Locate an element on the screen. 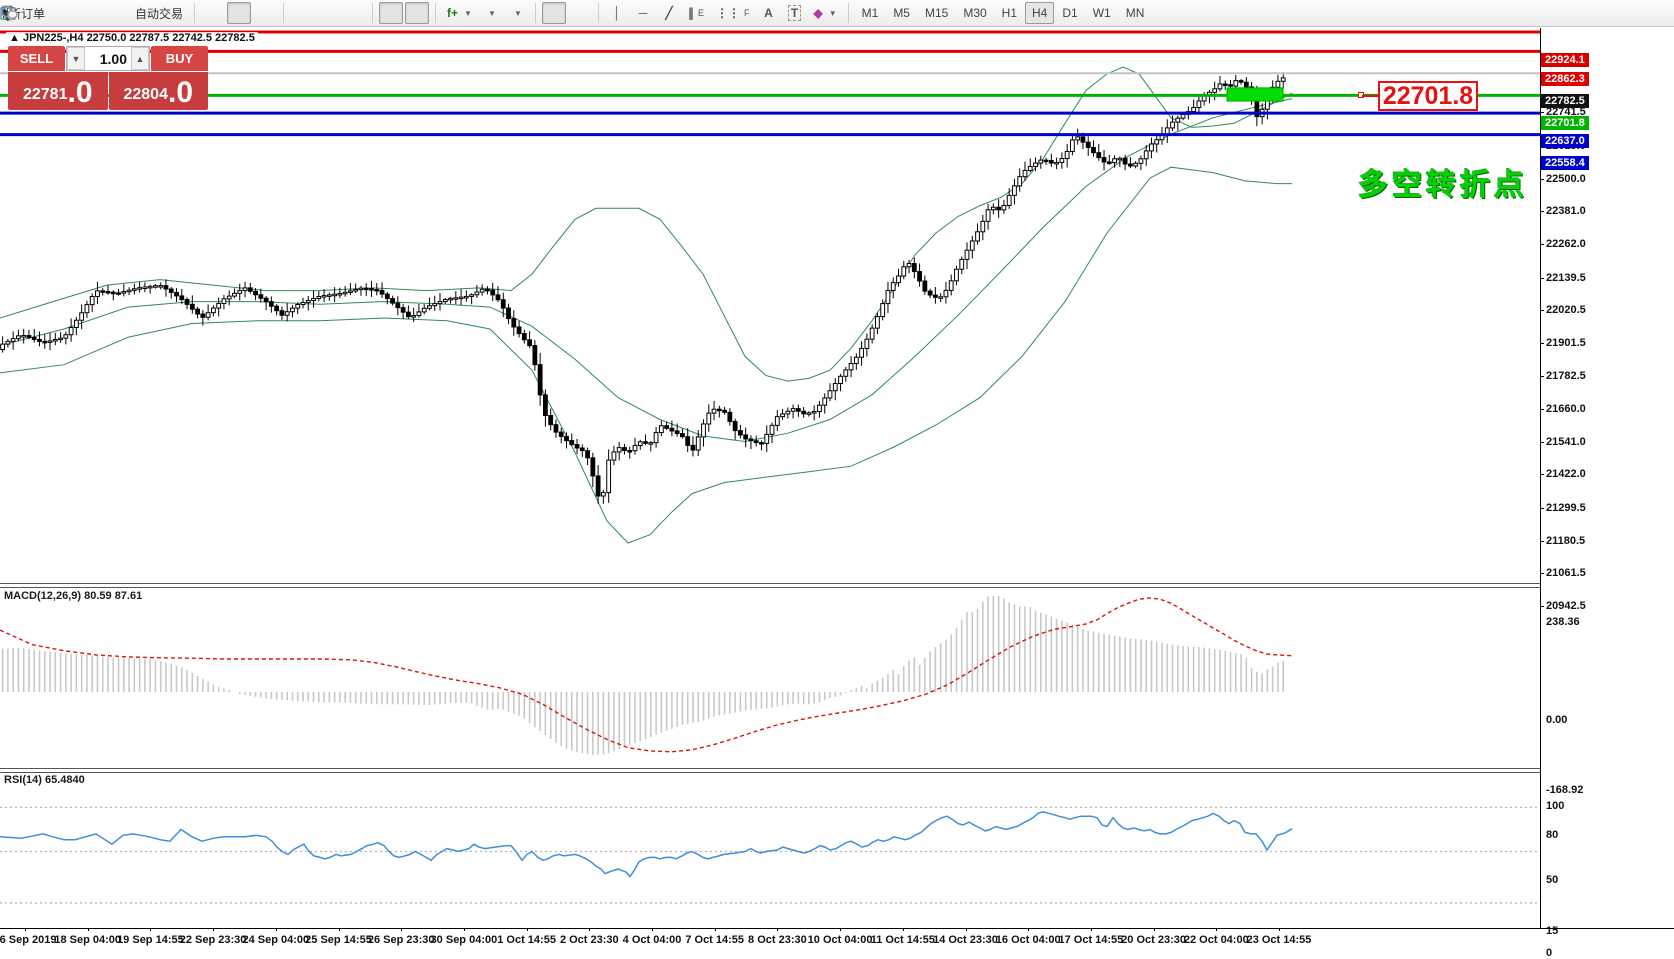 The height and width of the screenshot is (959, 1674). one-click-trading-panel: SELL ▼ 1.00 ▲ BUY 22781 .0 22804 .0 is located at coordinates (108, 78).